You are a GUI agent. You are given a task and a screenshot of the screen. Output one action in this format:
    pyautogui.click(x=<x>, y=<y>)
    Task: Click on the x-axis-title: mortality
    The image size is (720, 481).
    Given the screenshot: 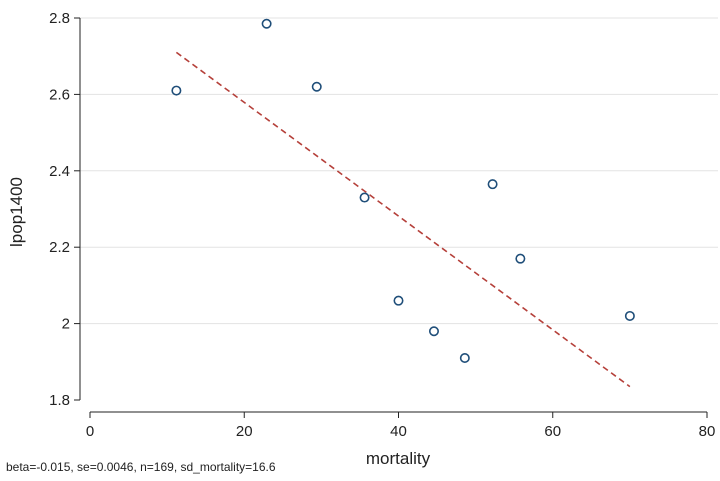 What is the action you would take?
    pyautogui.click(x=398, y=458)
    